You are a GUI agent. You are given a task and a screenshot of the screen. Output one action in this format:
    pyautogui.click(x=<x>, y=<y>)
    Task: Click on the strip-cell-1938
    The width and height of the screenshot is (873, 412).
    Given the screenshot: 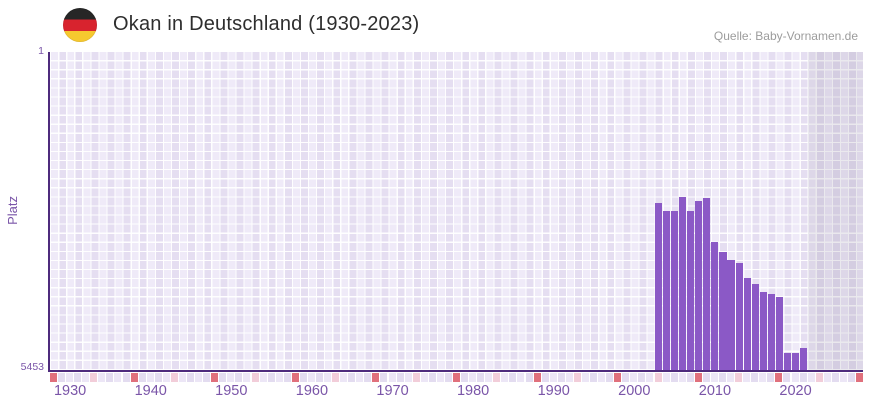 What is the action you would take?
    pyautogui.click(x=134, y=377)
    